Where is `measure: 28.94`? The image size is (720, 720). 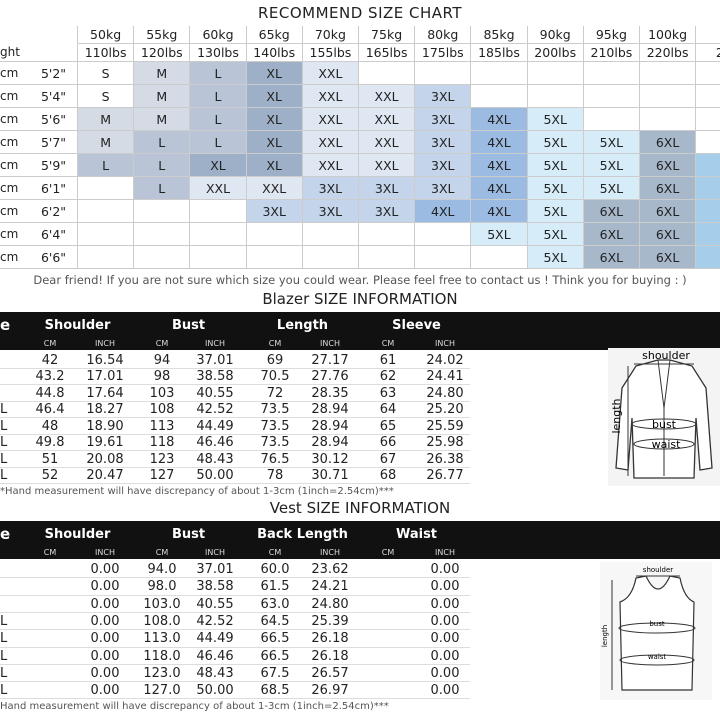 measure: 28.94 is located at coordinates (330, 443).